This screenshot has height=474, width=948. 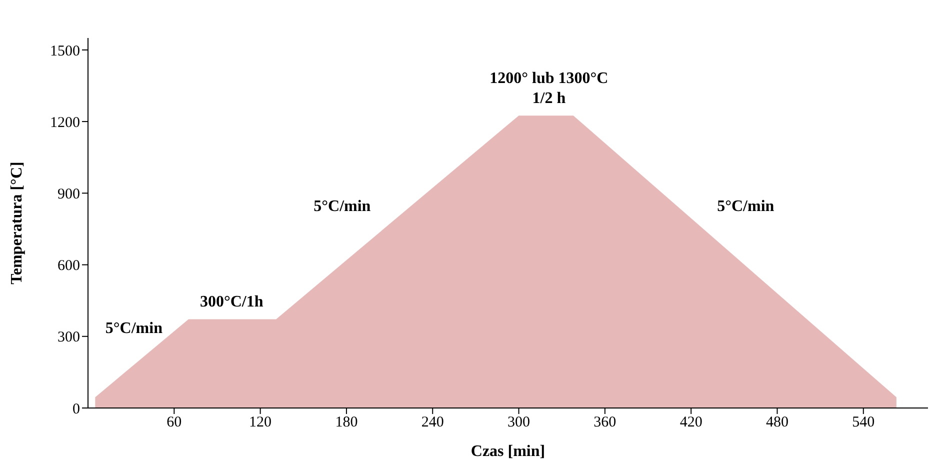 I want to click on y-tick-label: 600, so click(x=69, y=266).